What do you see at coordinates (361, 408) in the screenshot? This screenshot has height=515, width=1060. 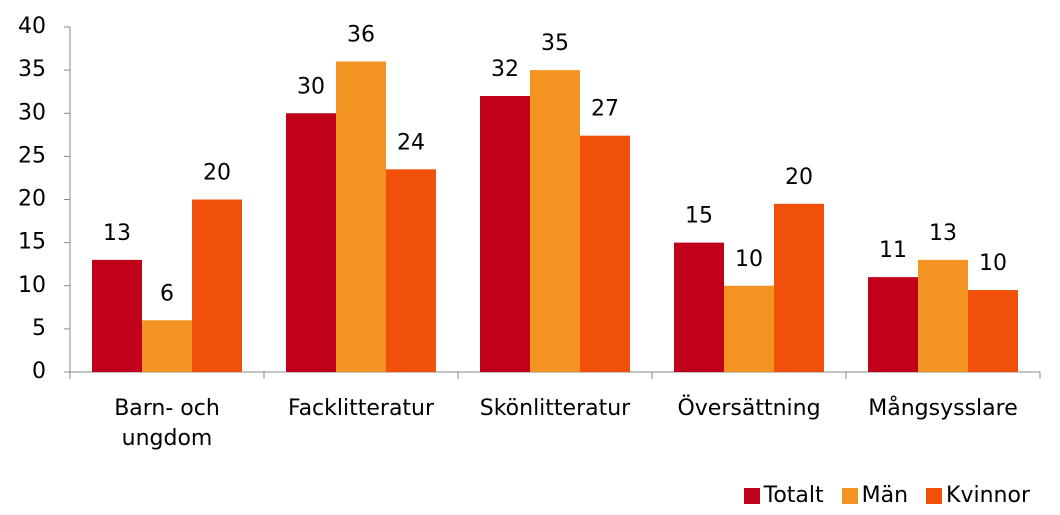 I see `x-tick-label: Facklitteratur` at bounding box center [361, 408].